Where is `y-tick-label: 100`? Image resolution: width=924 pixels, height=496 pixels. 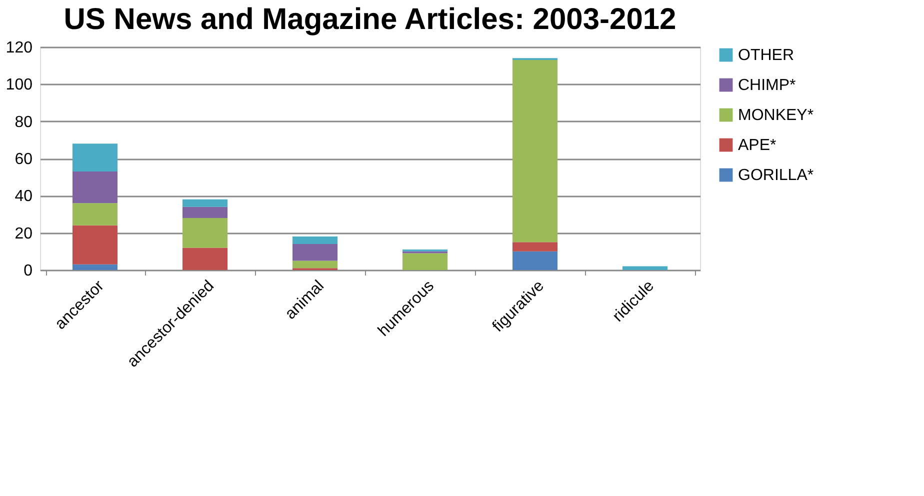 y-tick-label: 100 is located at coordinates (19, 85).